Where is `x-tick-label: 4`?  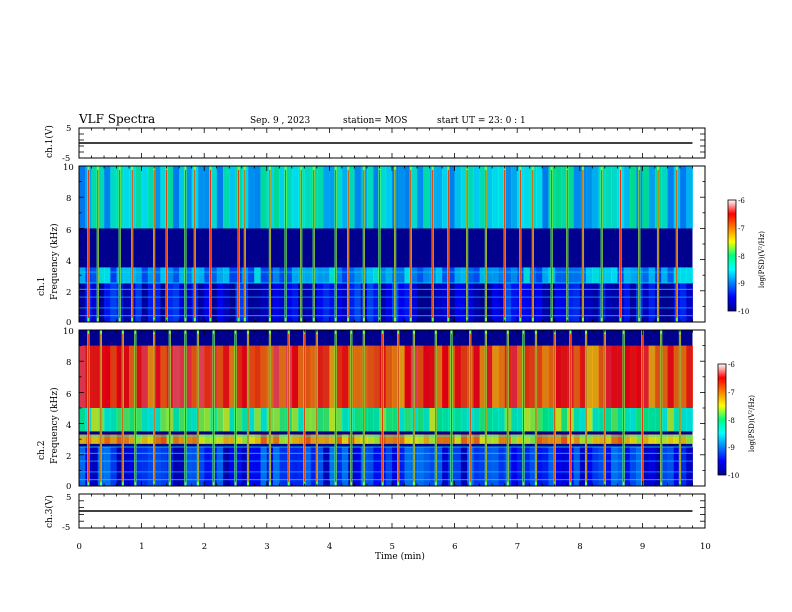
x-tick-label: 4 is located at coordinates (329, 547).